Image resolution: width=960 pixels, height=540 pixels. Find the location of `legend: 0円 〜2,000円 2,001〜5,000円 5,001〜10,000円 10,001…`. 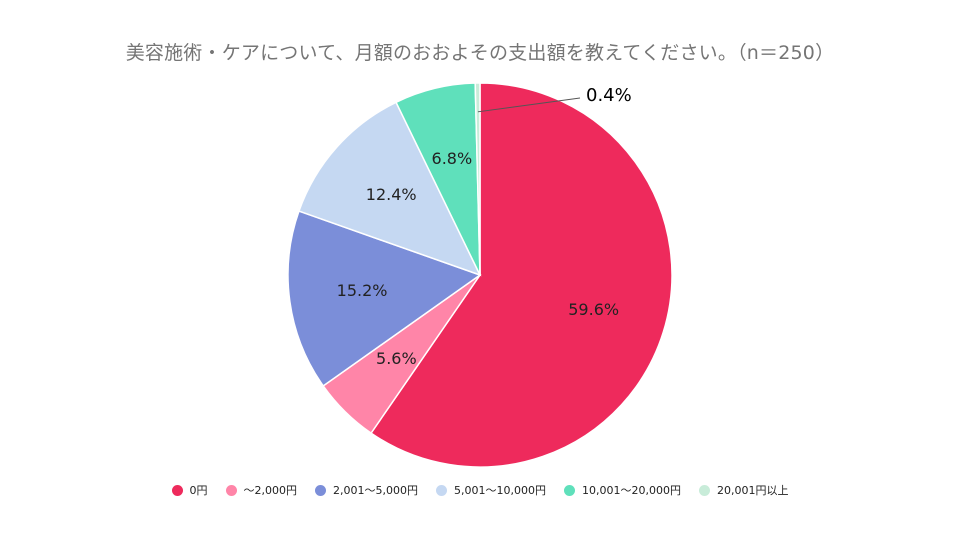

legend: 0円 〜2,000円 2,001〜5,000円 5,001〜10,000円 10,001… is located at coordinates (480, 490).